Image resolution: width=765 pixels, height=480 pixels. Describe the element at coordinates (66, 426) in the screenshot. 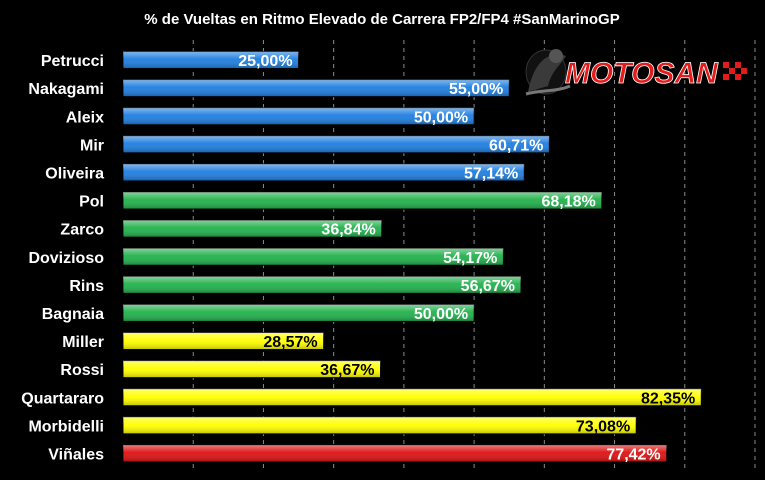

I see `category-label: Morbidelli` at that location.